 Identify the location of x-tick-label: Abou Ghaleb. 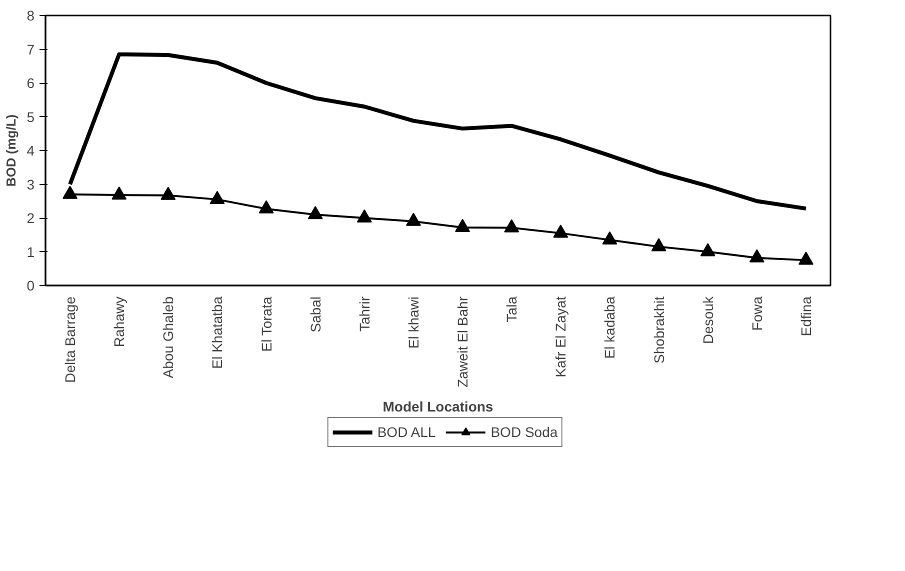
(168, 337).